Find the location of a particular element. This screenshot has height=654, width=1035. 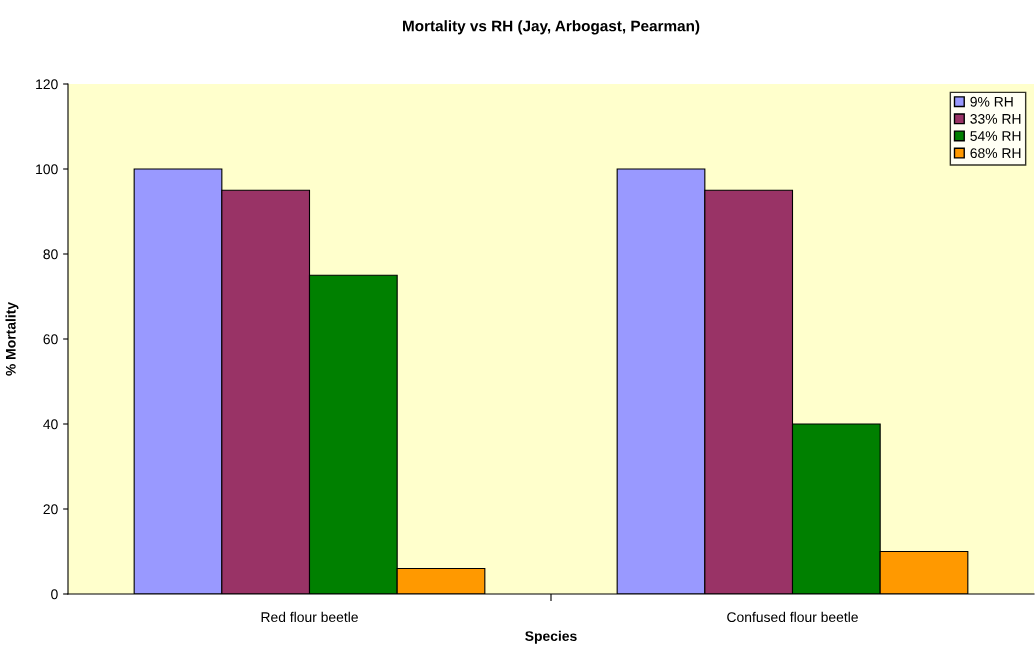

y-tick-label: 100 is located at coordinates (47, 169).